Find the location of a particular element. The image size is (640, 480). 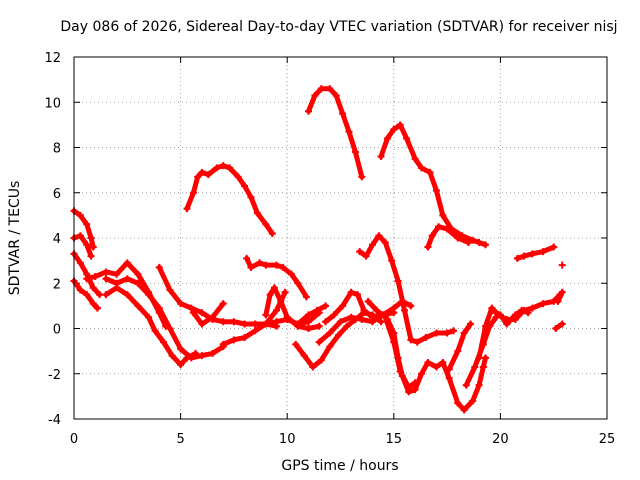

x-tick-labels: 0 5 10 15 20 25 is located at coordinates (342, 439).